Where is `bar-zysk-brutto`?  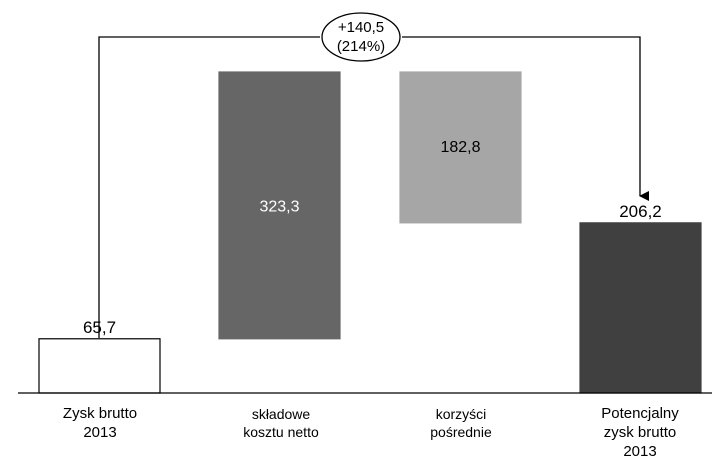
bar-zysk-brutto is located at coordinates (99, 366).